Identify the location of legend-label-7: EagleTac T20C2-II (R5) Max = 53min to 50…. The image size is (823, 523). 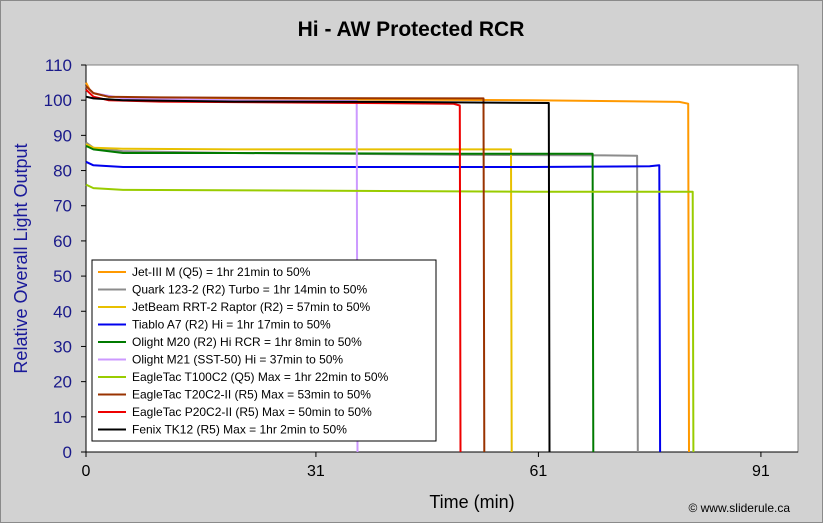
(251, 395).